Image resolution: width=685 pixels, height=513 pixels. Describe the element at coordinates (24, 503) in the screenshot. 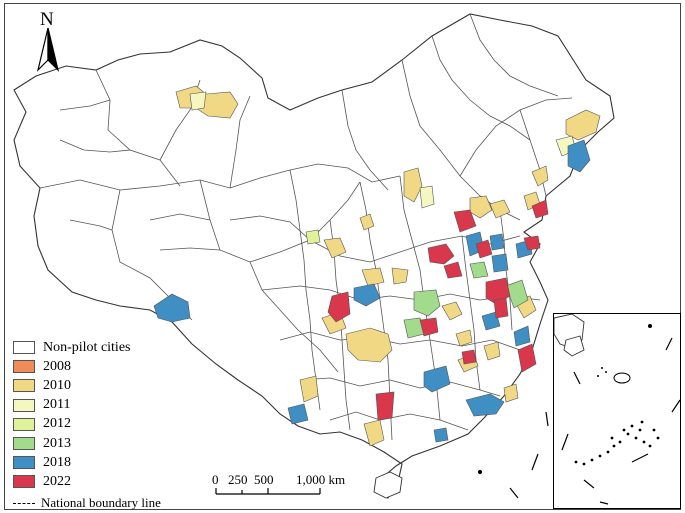

I see `boundary-line-symbol` at that location.